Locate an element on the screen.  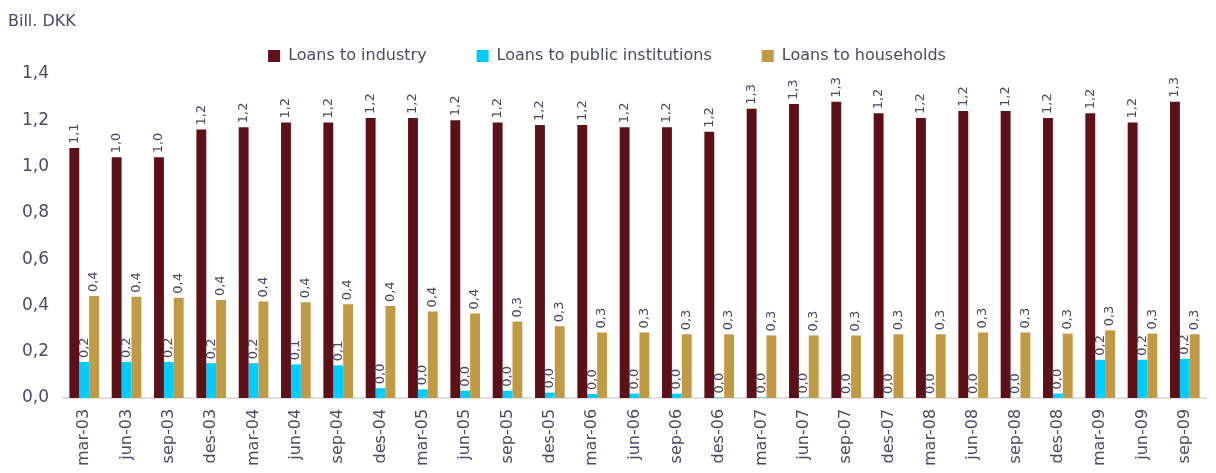
x-tick-label: des-06 is located at coordinates (718, 436).